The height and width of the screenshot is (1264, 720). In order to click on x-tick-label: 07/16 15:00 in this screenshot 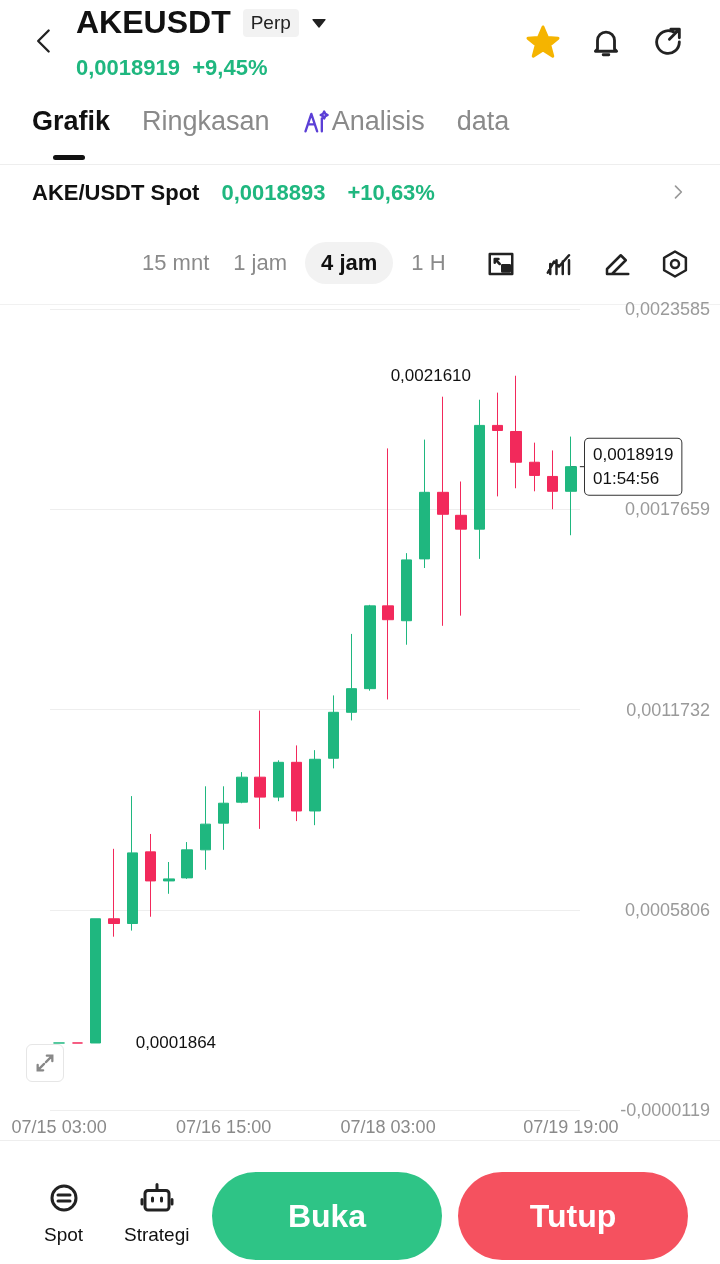, I will do `click(224, 1127)`.